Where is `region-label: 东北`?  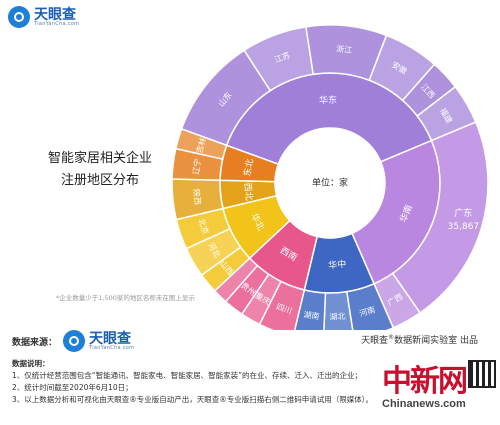 region-label: 东北 is located at coordinates (248, 168).